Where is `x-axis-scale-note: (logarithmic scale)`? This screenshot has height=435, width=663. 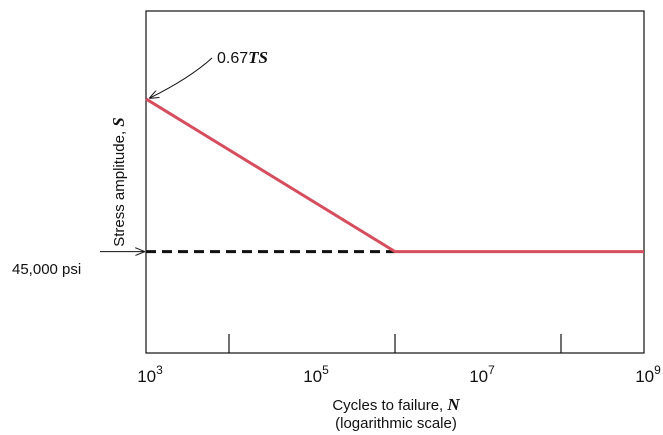
x-axis-scale-note: (logarithmic scale) is located at coordinates (396, 423).